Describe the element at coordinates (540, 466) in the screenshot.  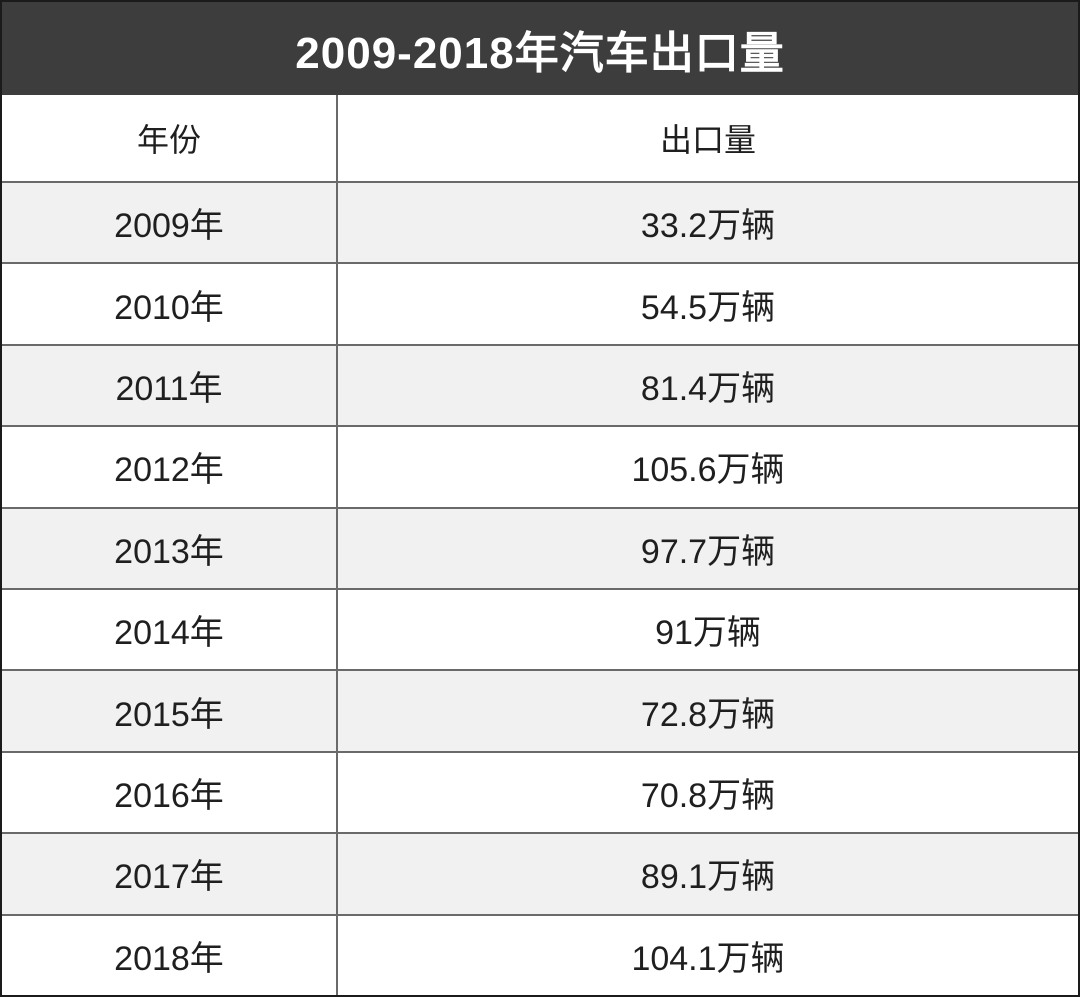
I see `table-row: 2012年 105.6万辆` at that location.